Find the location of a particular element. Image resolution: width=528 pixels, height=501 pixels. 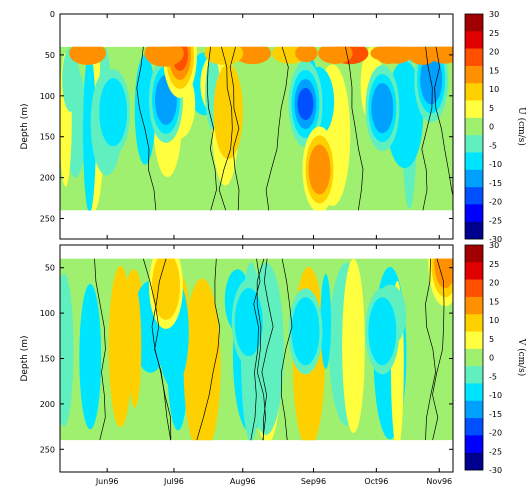

x-tick-label: Jun96 is located at coordinates (107, 481).